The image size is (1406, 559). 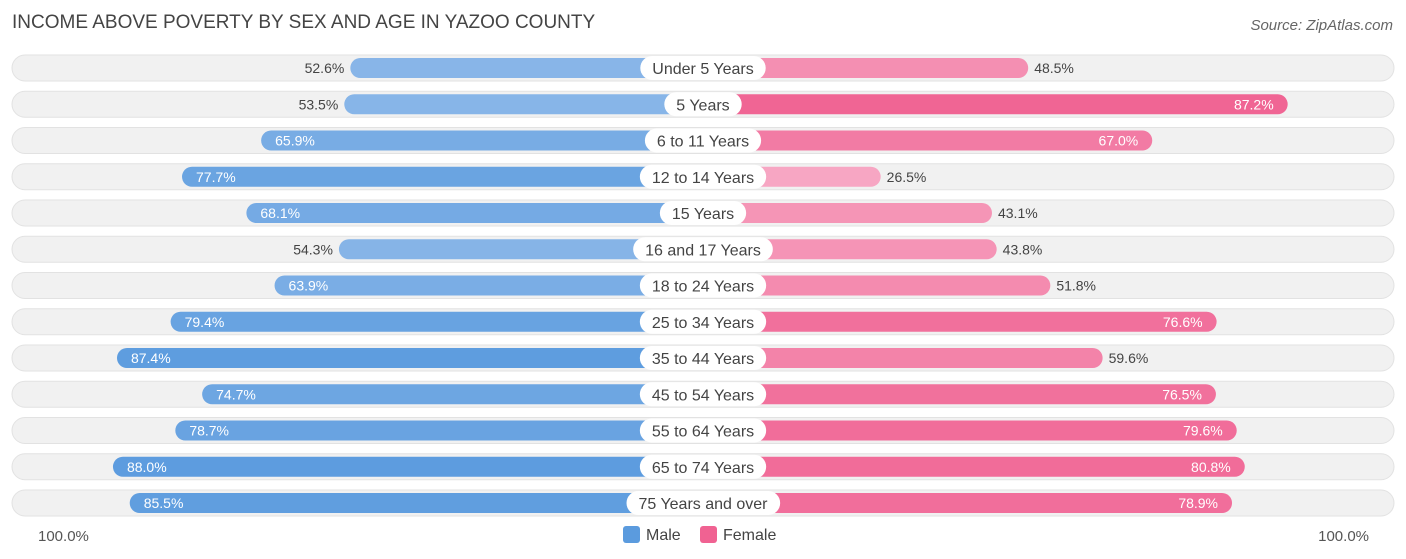 I want to click on female-value-label: 67.0%, so click(x=1119, y=141).